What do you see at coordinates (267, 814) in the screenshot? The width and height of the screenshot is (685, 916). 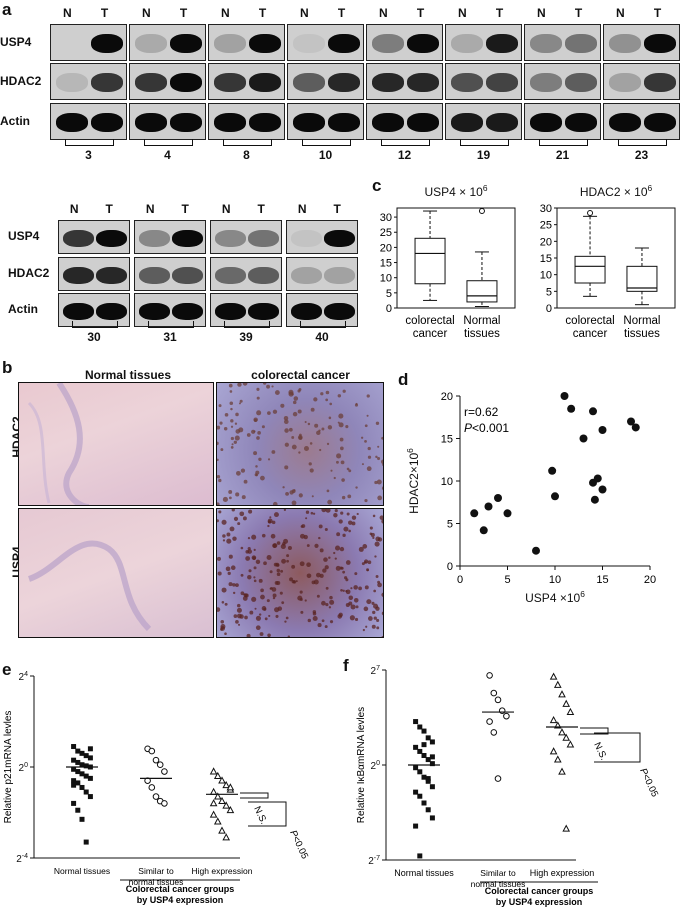 I see `significance-bracket` at bounding box center [267, 814].